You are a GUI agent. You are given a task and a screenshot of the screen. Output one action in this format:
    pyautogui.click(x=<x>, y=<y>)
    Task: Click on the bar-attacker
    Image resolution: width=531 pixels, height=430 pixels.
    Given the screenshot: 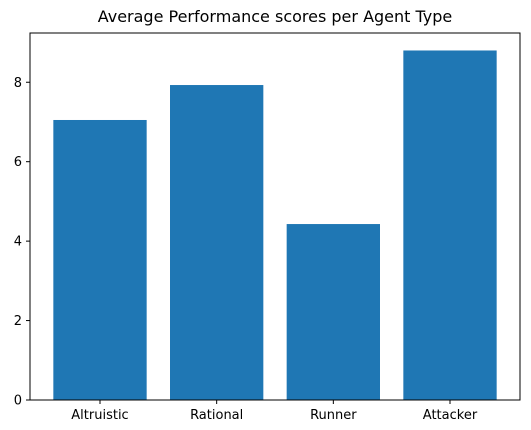 What is the action you would take?
    pyautogui.click(x=450, y=225)
    